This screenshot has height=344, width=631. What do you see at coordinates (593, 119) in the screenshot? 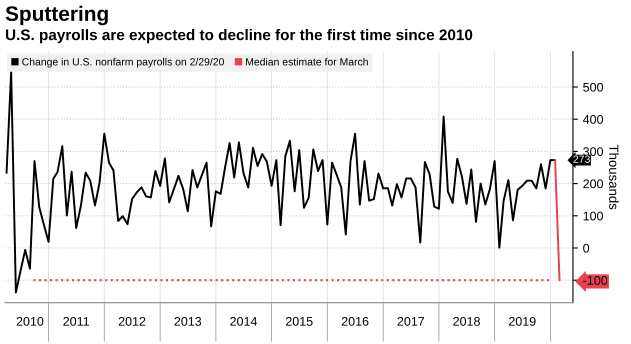
I see `y-tick-label: 400` at bounding box center [593, 119].